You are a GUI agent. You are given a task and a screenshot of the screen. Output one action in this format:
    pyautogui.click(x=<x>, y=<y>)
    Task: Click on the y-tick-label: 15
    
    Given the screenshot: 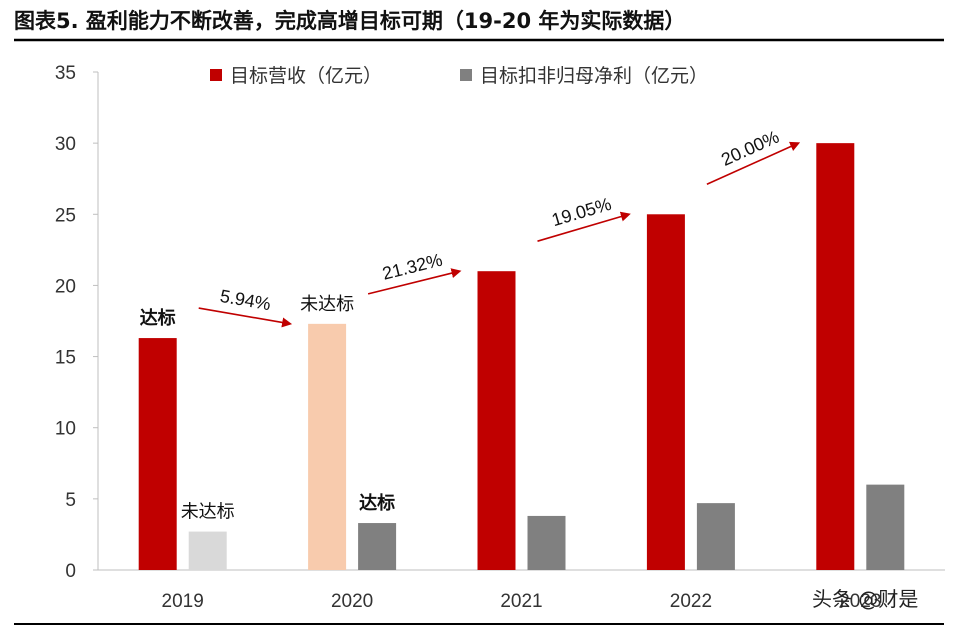 What is the action you would take?
    pyautogui.click(x=65, y=358)
    